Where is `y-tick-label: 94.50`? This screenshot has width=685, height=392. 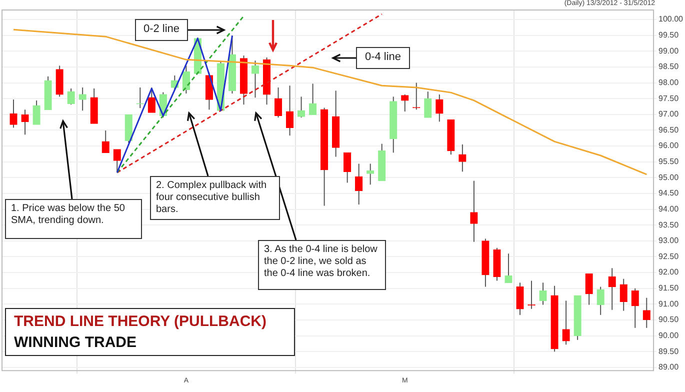
y-tick-label: 94.50 is located at coordinates (669, 193).